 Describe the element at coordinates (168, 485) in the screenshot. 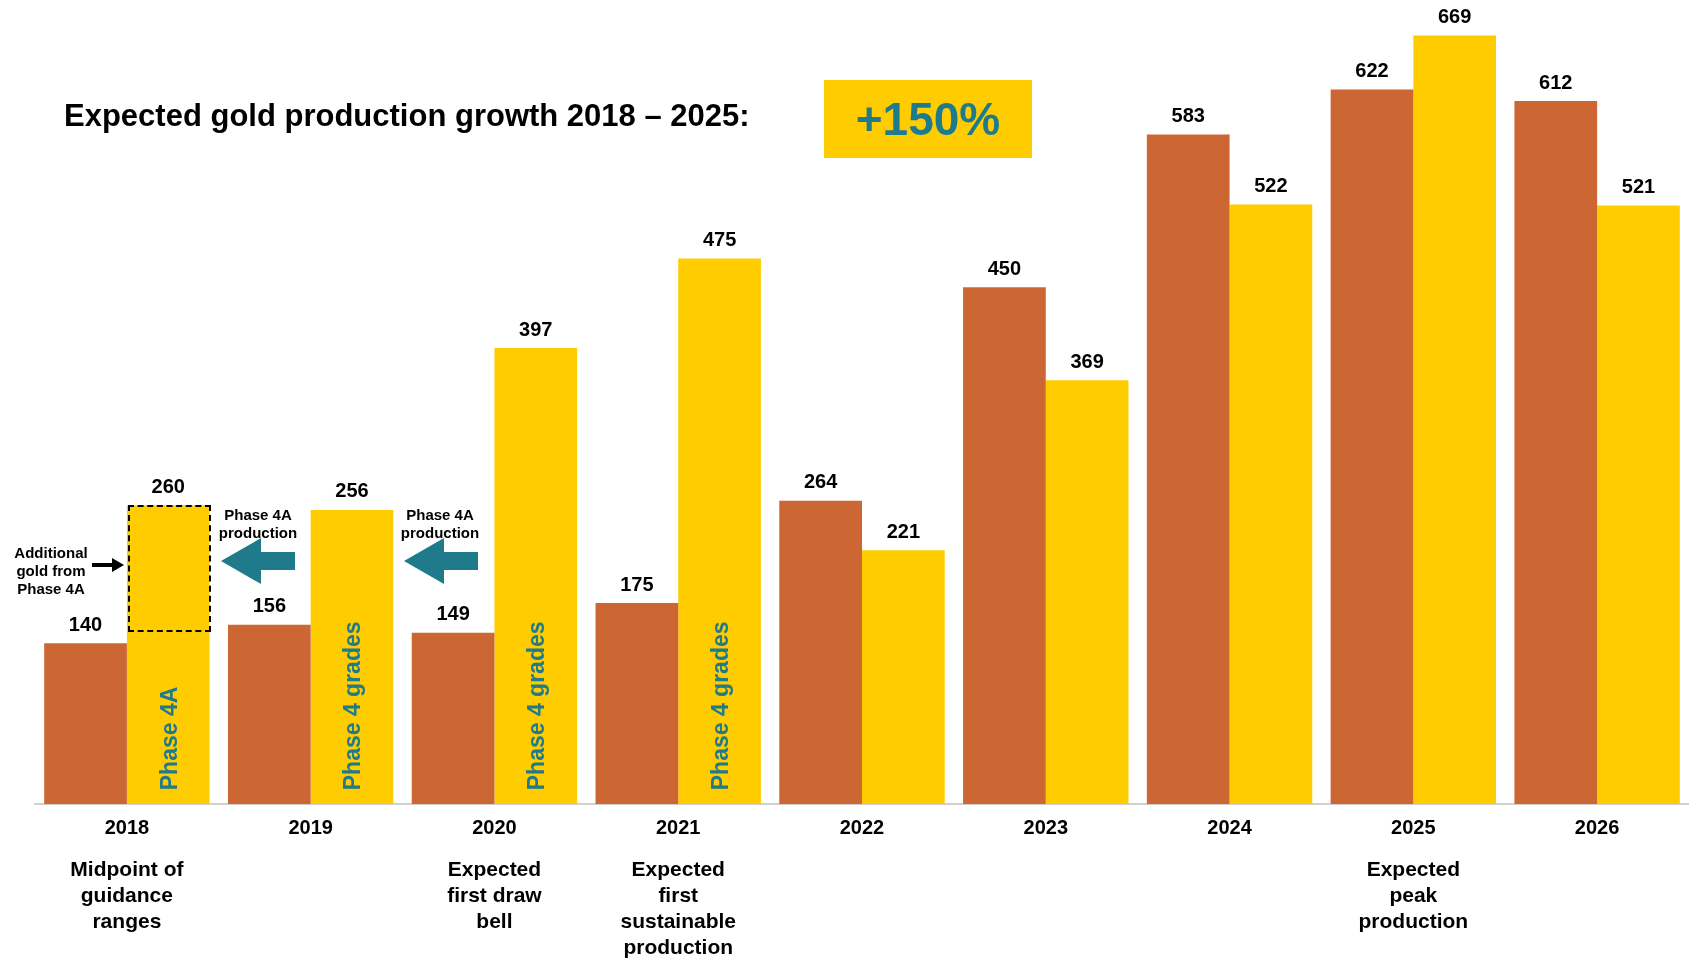

I see `data-label: 260` at that location.